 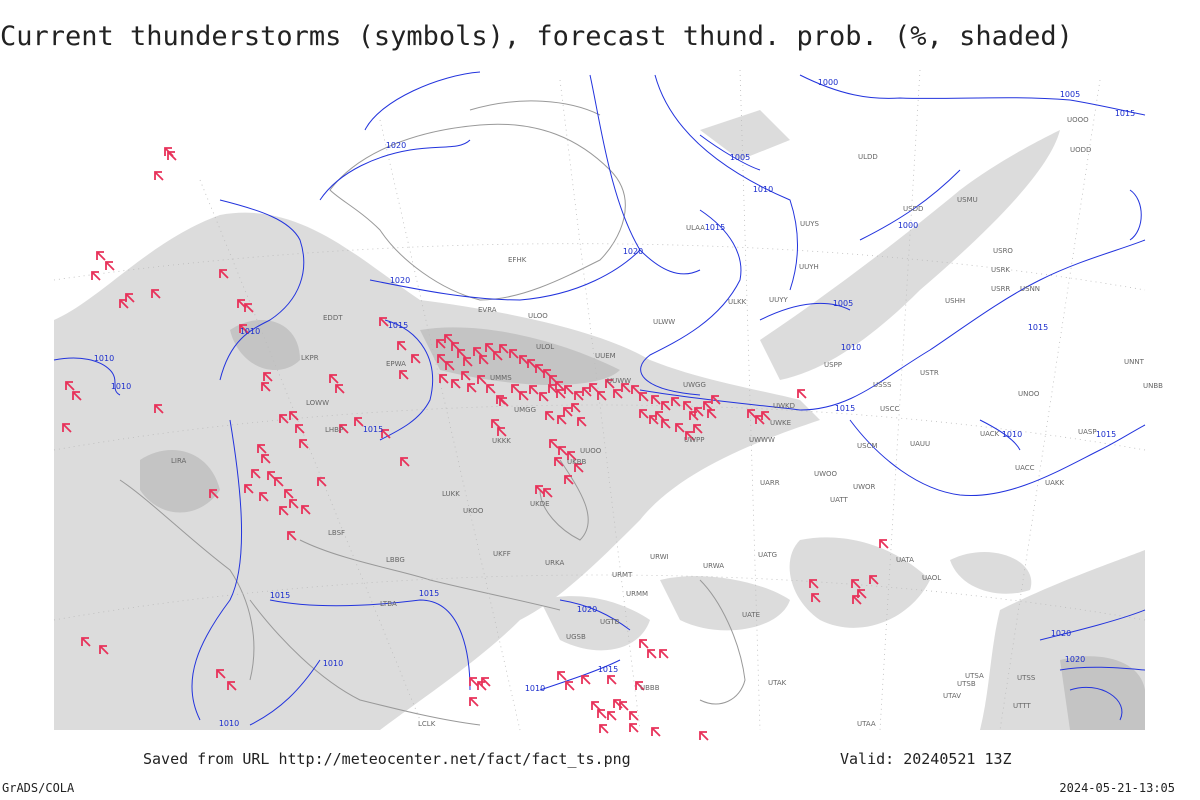 What do you see at coordinates (905, 560) in the screenshot?
I see `station-label: UATA` at bounding box center [905, 560].